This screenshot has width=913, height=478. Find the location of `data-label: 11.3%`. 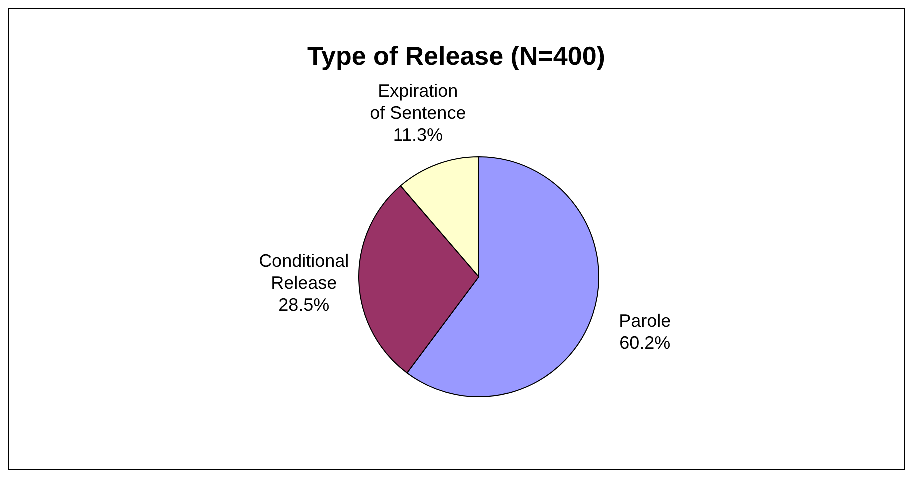

data-label: 11.3% is located at coordinates (418, 134).